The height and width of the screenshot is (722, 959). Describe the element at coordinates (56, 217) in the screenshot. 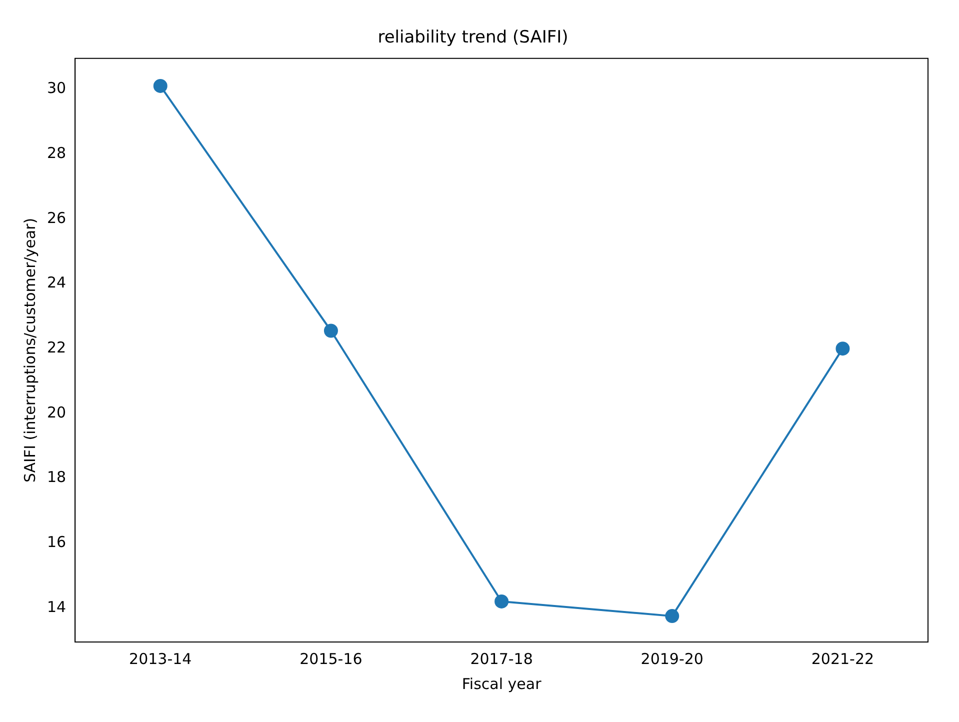

I see `y-tick-label: 26` at that location.